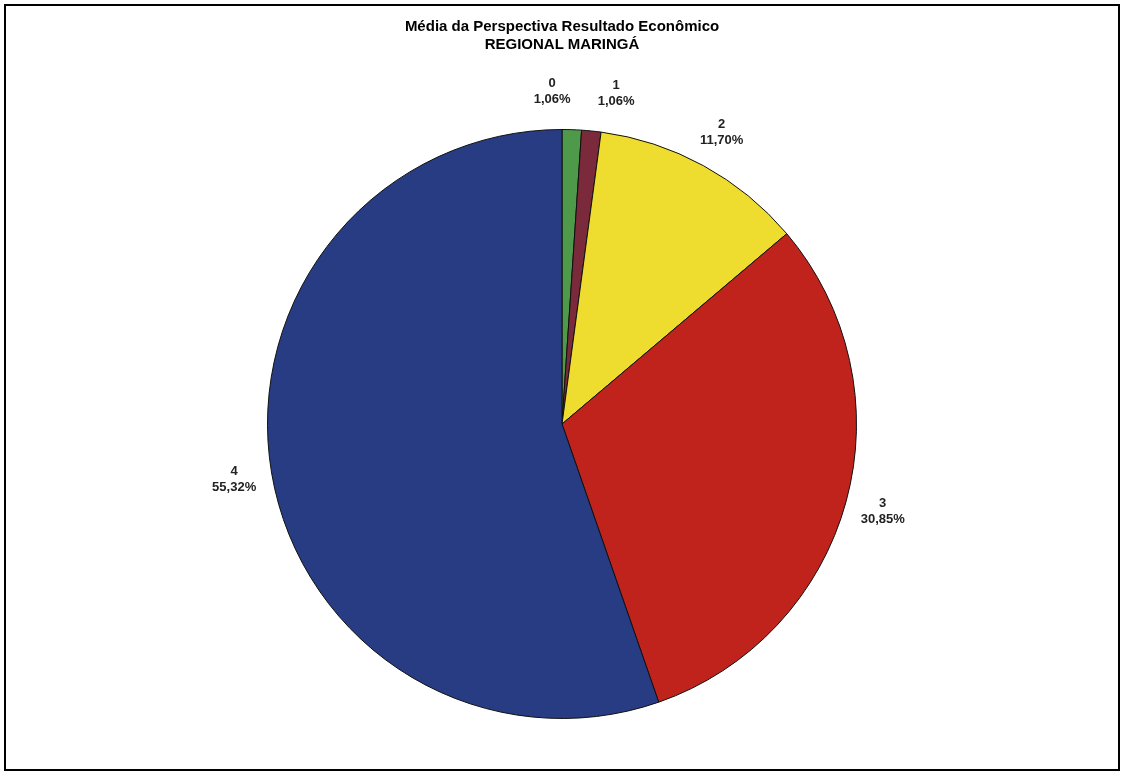  What do you see at coordinates (616, 84) in the screenshot?
I see `slice-label: 1` at bounding box center [616, 84].